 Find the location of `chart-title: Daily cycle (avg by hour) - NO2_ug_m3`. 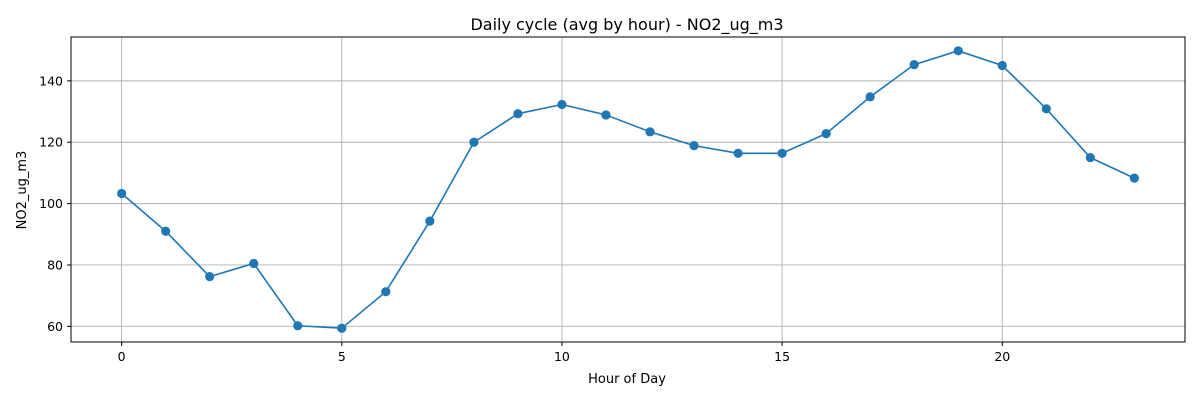

chart-title: Daily cycle (avg by hour) - NO2_ug_m3 is located at coordinates (626, 25).